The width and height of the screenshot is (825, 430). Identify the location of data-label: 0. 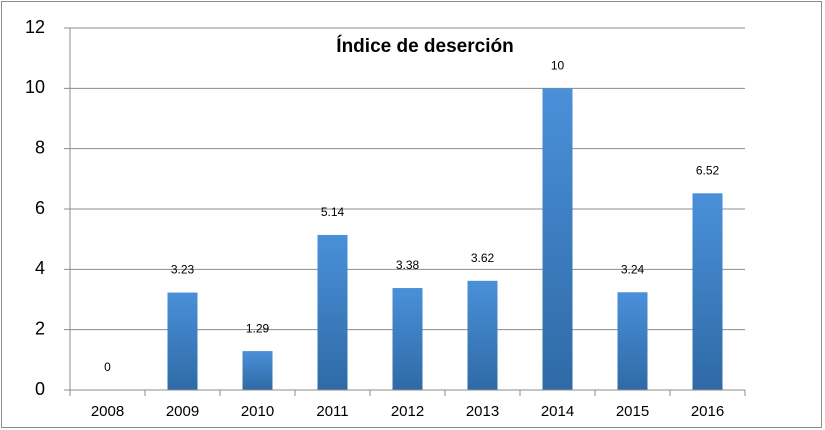
(107, 367).